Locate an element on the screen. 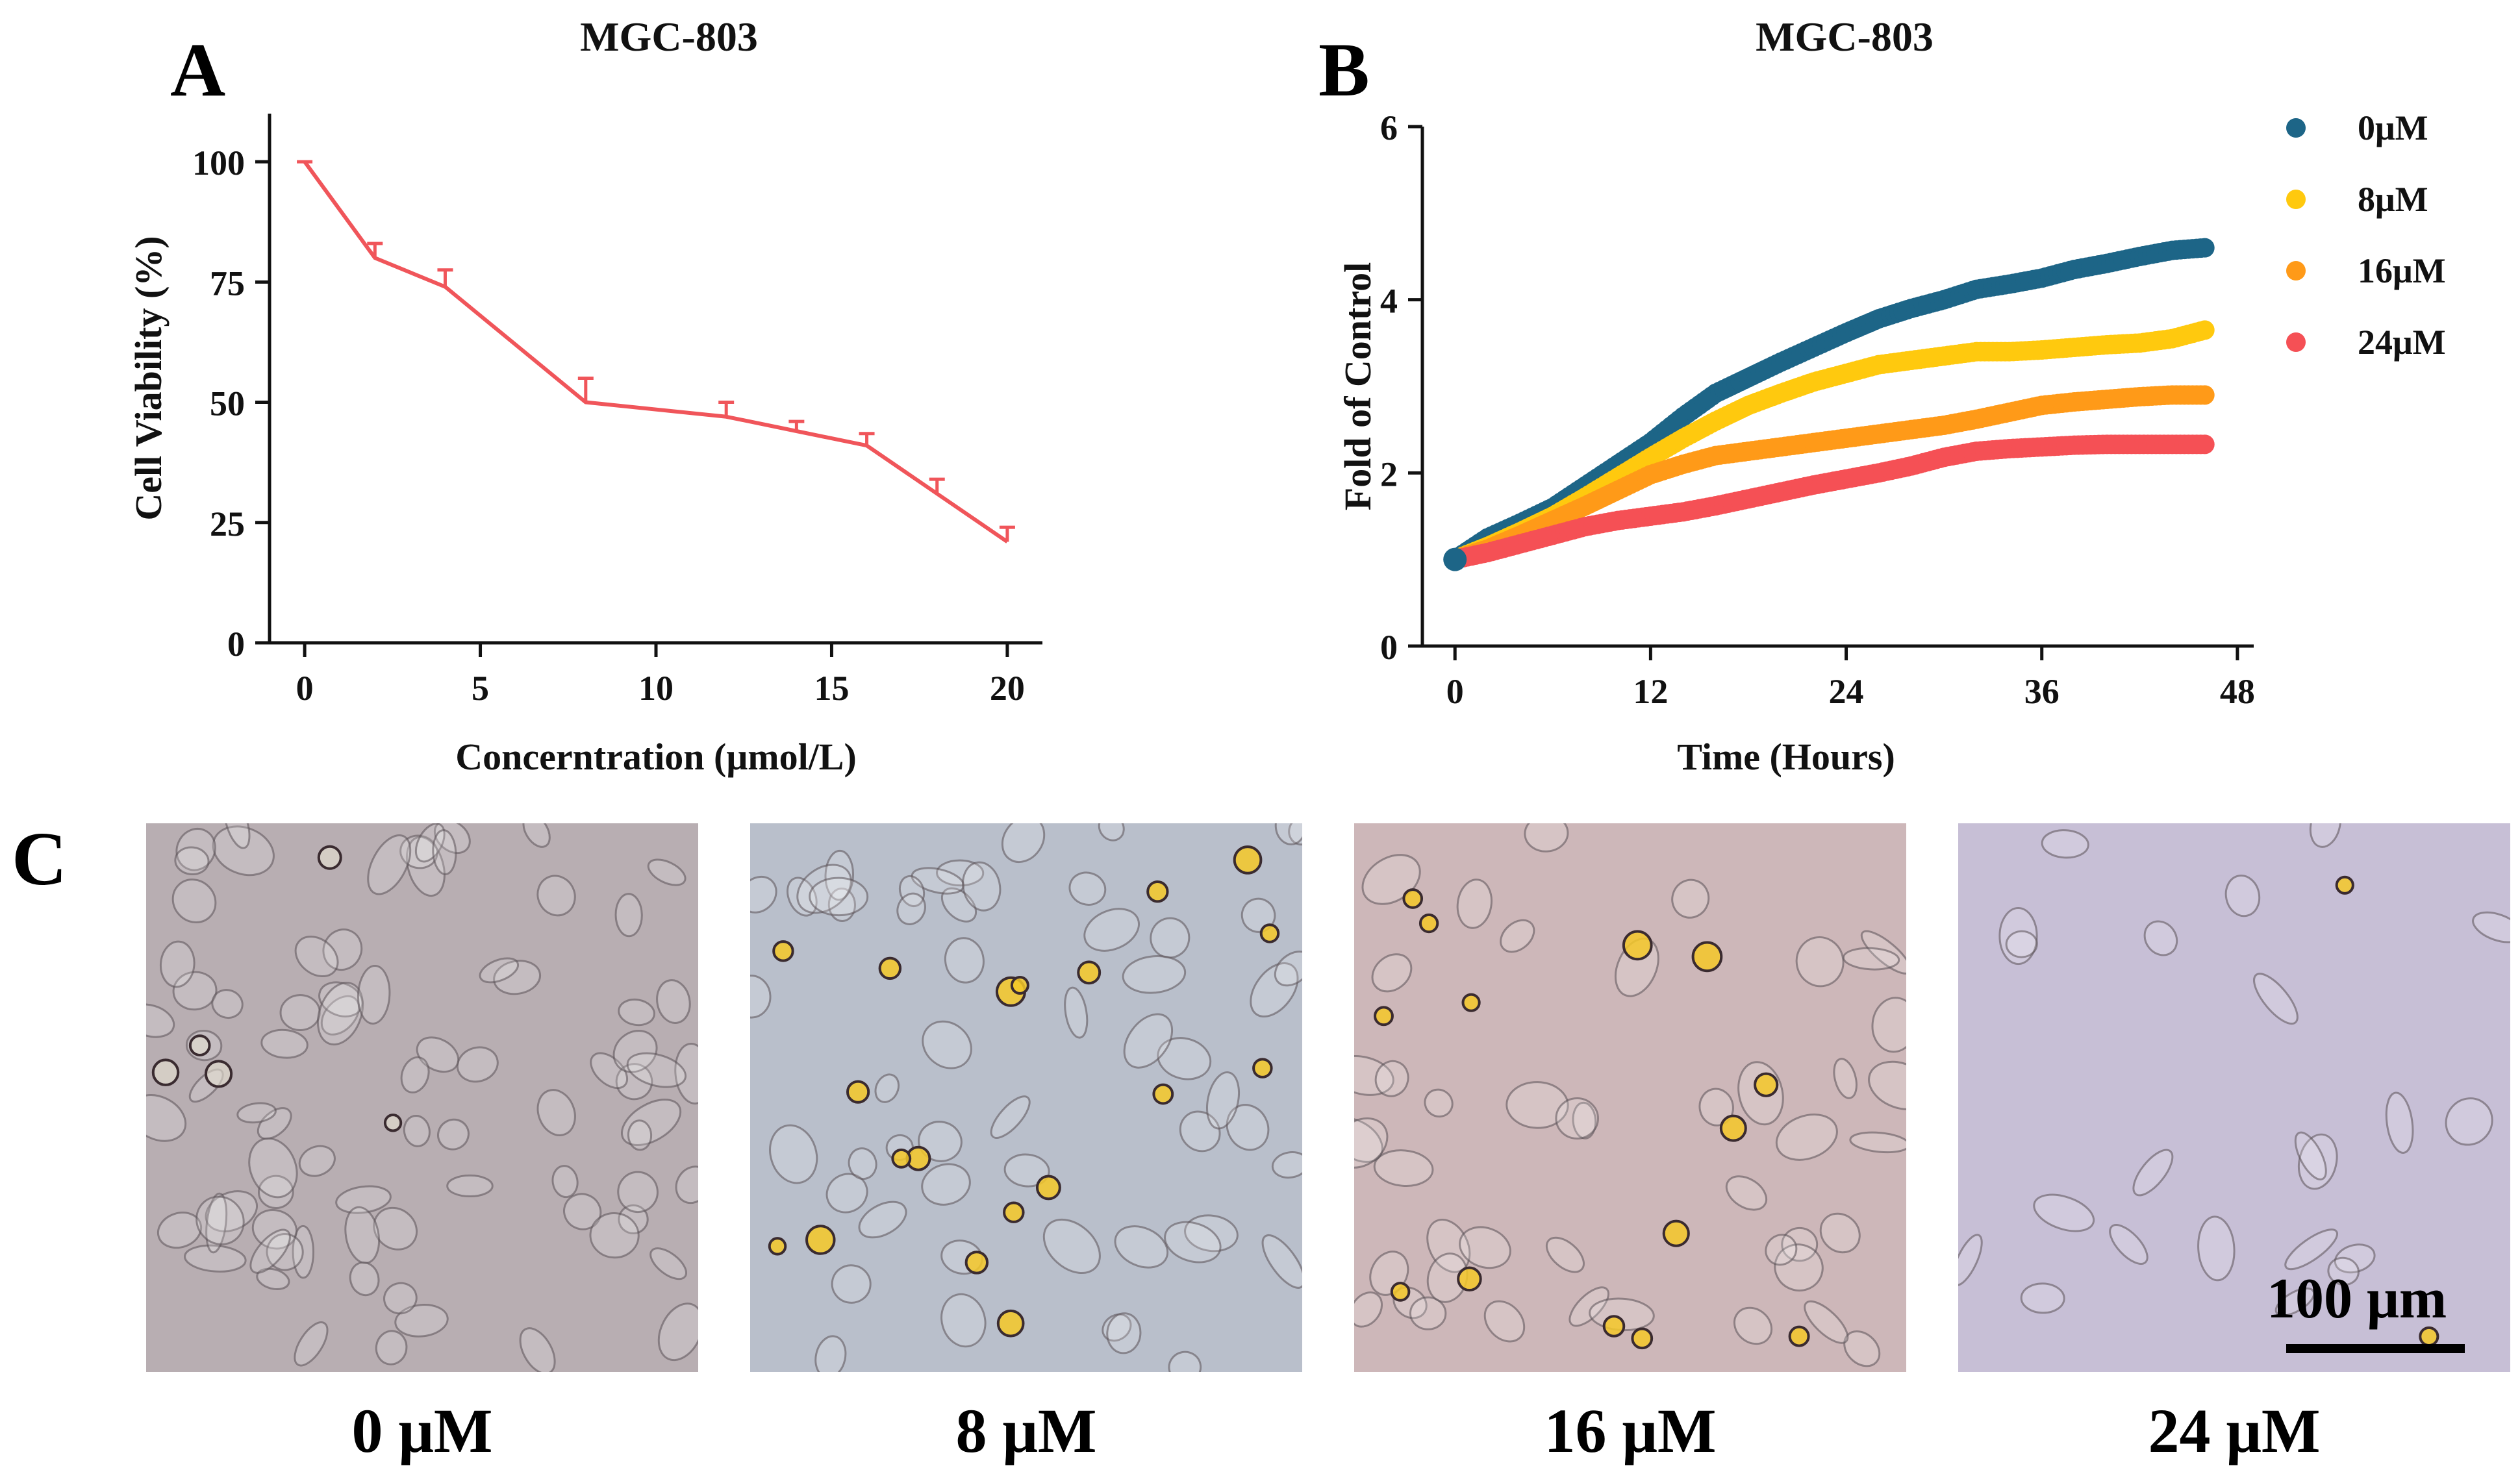 The height and width of the screenshot is (1470, 2520). chart-b-legend-label-0: 0μM is located at coordinates (2393, 127).